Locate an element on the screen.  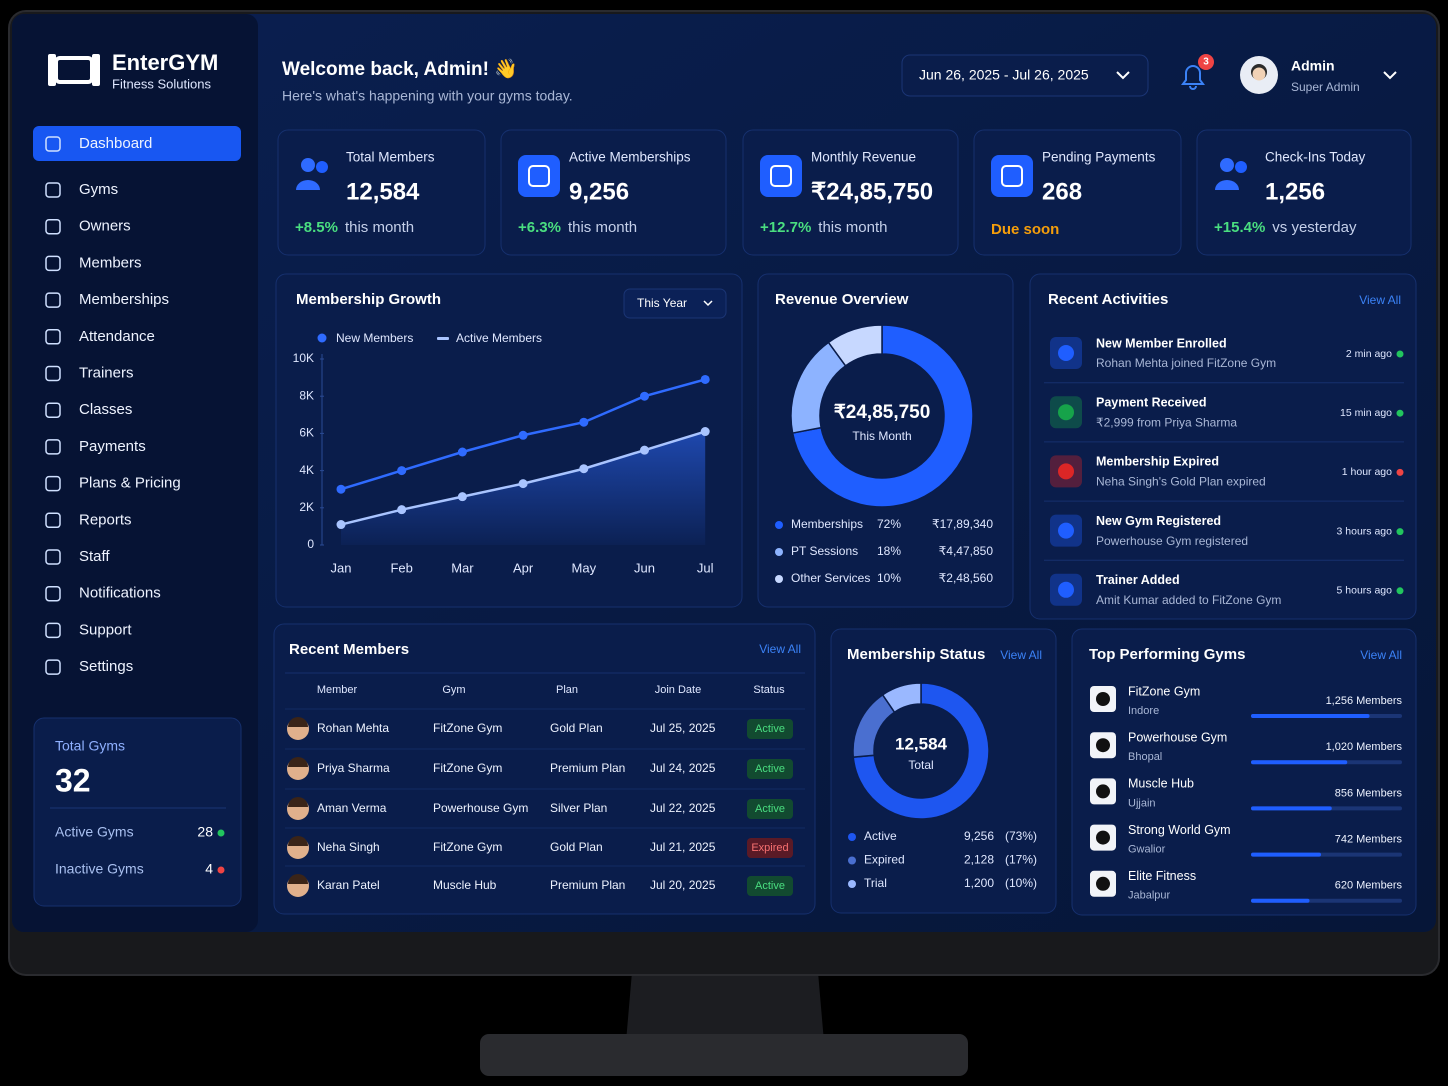
stat-icon-glyph is located at coordinates (1012, 176).